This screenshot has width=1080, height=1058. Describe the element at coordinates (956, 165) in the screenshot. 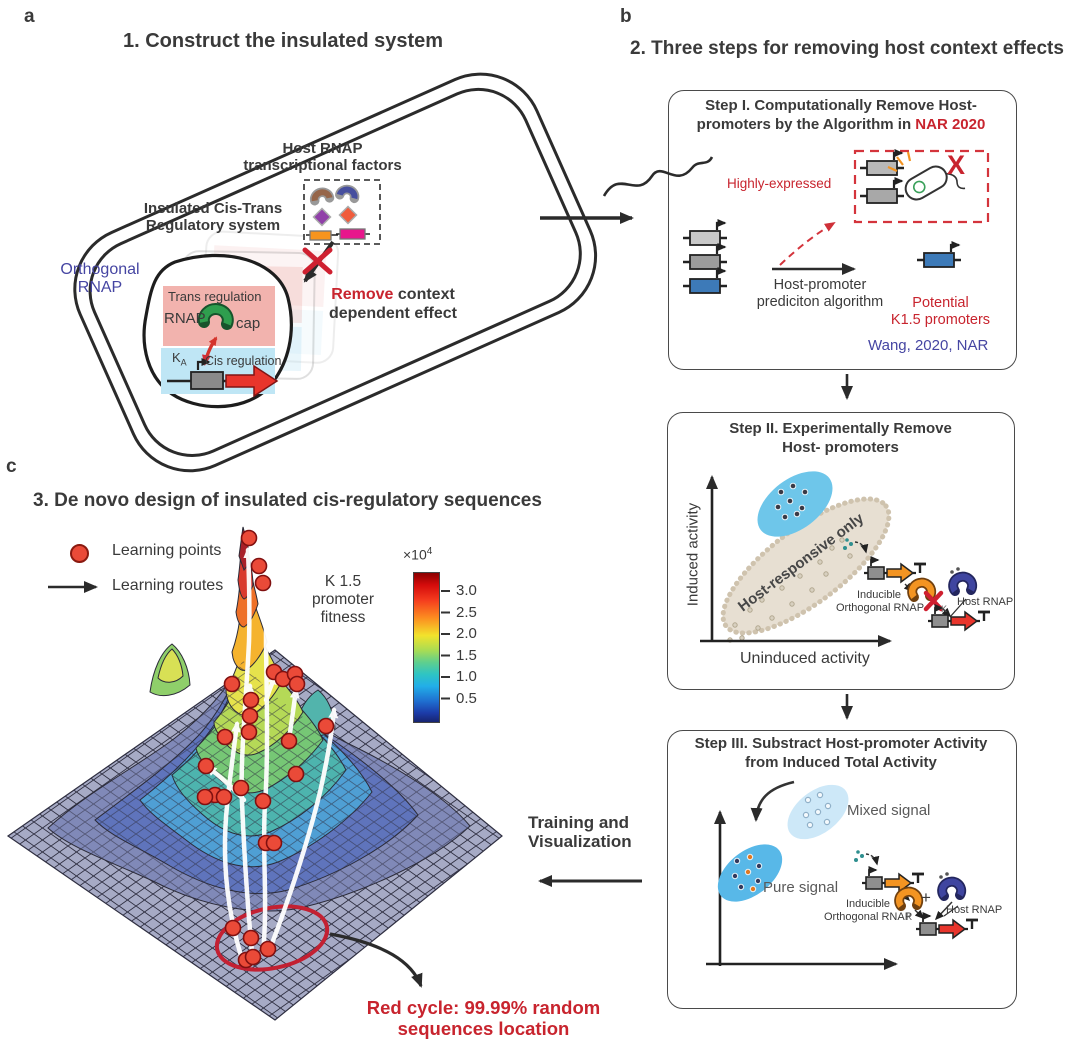

I see `x-mark: X` at that location.